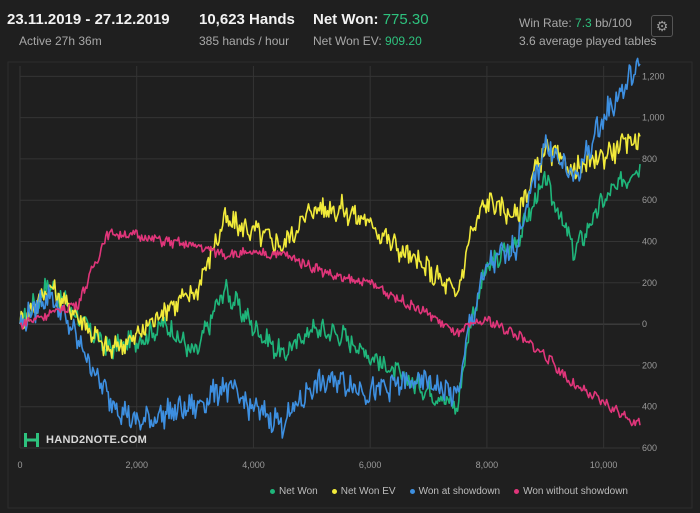 The width and height of the screenshot is (700, 513). Describe the element at coordinates (97, 440) in the screenshot. I see `logo-text: HAND2NOTE.COM` at that location.